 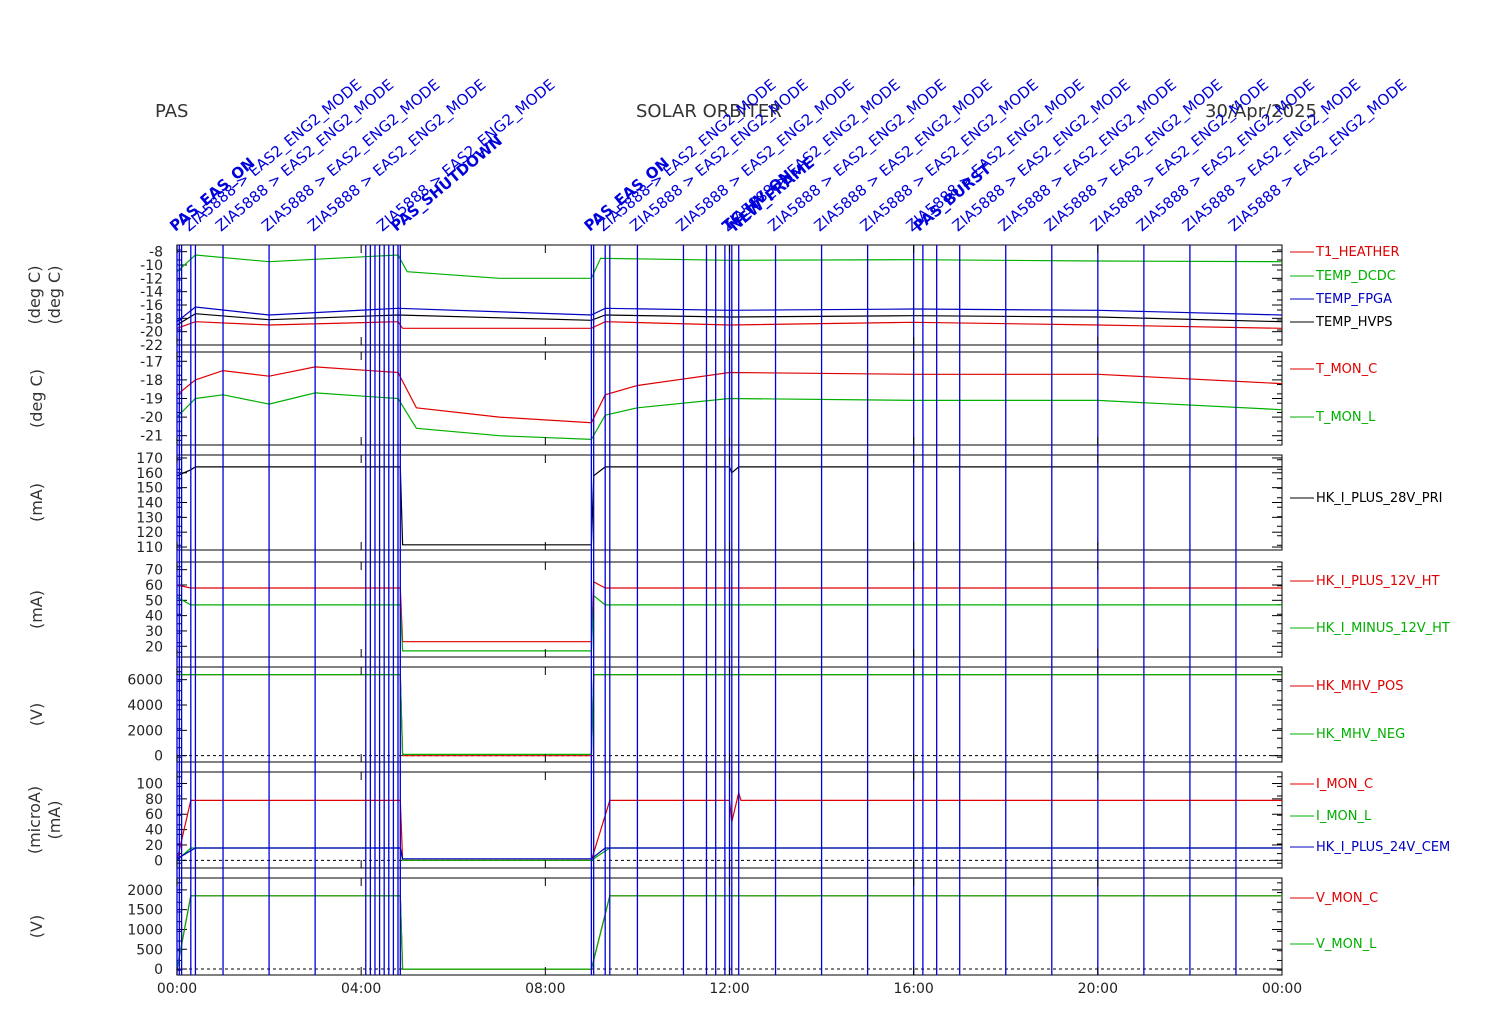 I want to click on event-label: ZIA5888 > EAS2_ENG2_MODE, so click(x=305, y=156).